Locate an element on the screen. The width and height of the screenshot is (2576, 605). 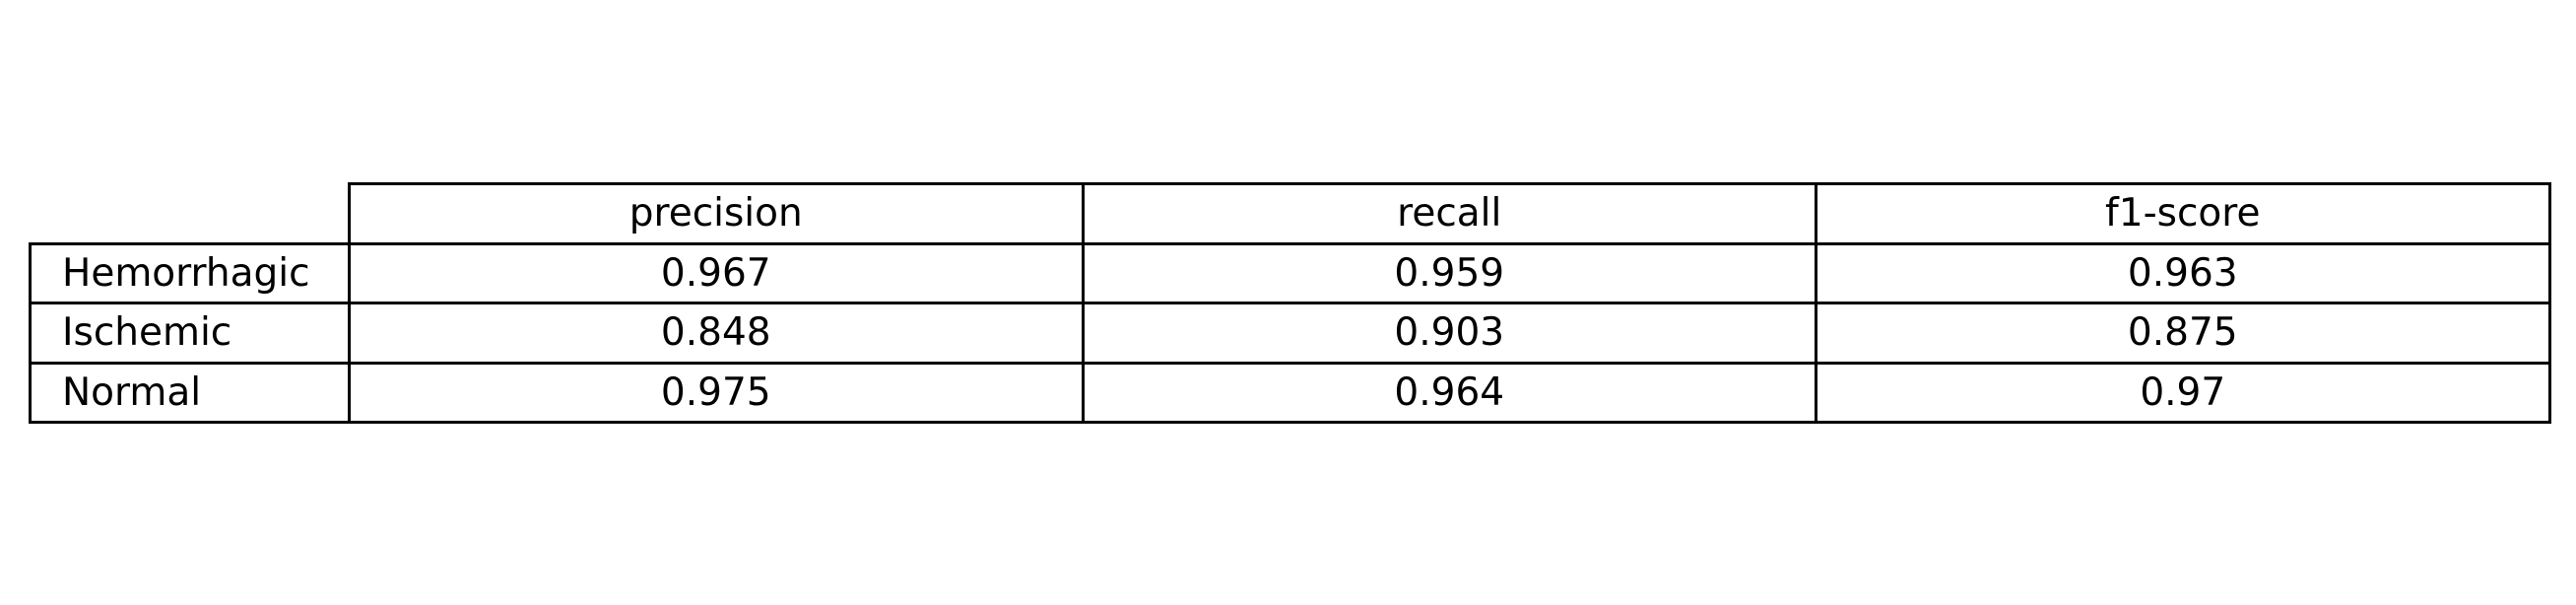
column-header-cell: recall is located at coordinates (1449, 213).